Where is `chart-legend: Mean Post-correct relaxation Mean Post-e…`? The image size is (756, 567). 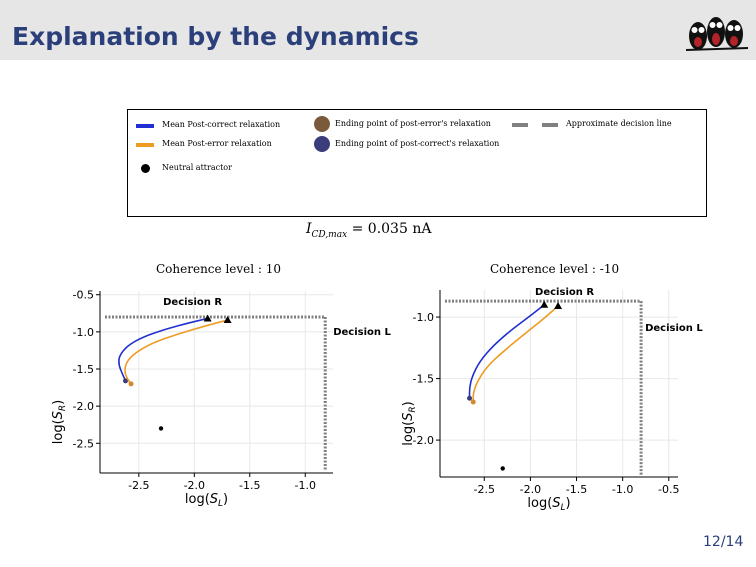 chart-legend: Mean Post-correct relaxation Mean Post-e… is located at coordinates (417, 163).